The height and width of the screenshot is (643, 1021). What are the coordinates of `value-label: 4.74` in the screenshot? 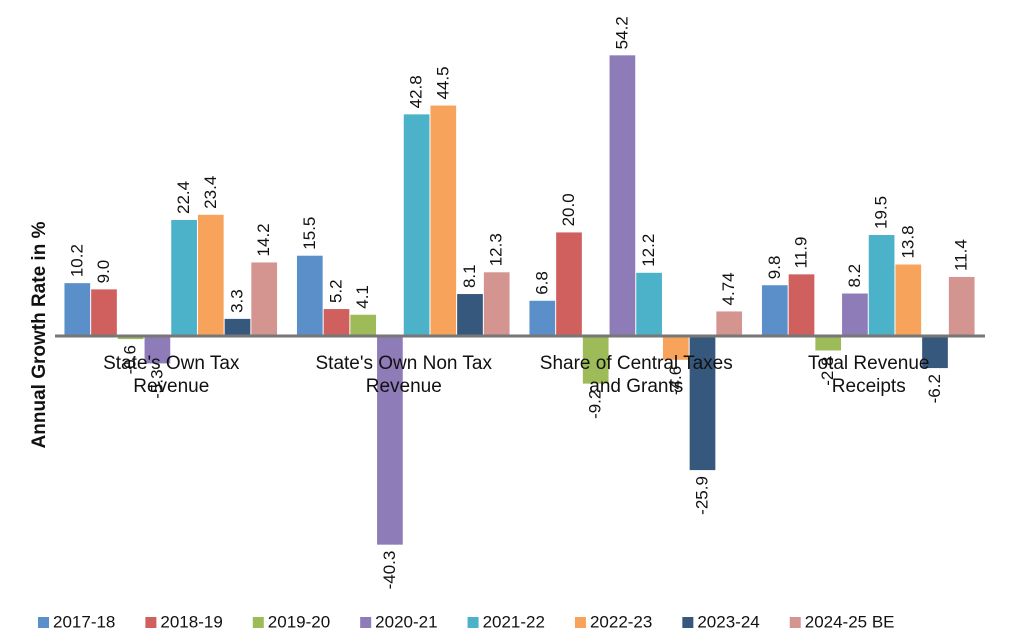 It's located at (728, 288).